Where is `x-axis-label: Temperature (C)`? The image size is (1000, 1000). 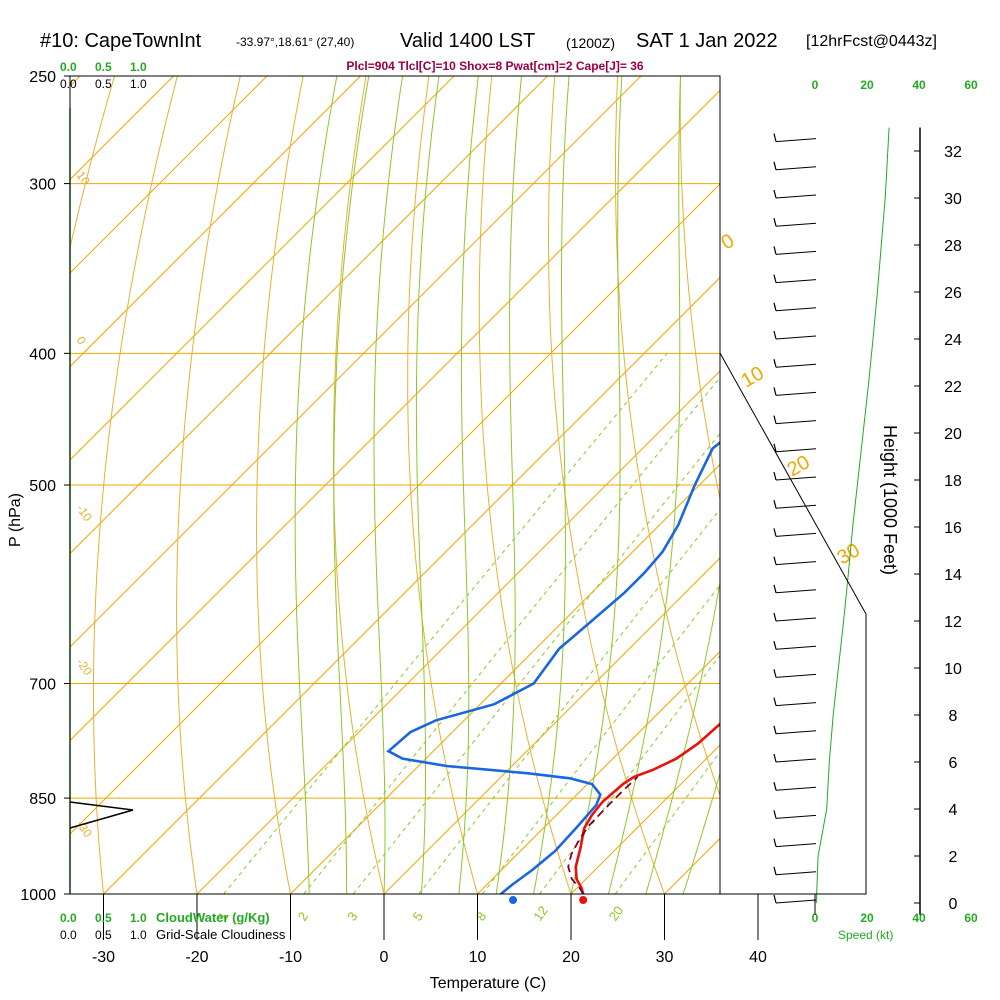
x-axis-label: Temperature (C) is located at coordinates (488, 983).